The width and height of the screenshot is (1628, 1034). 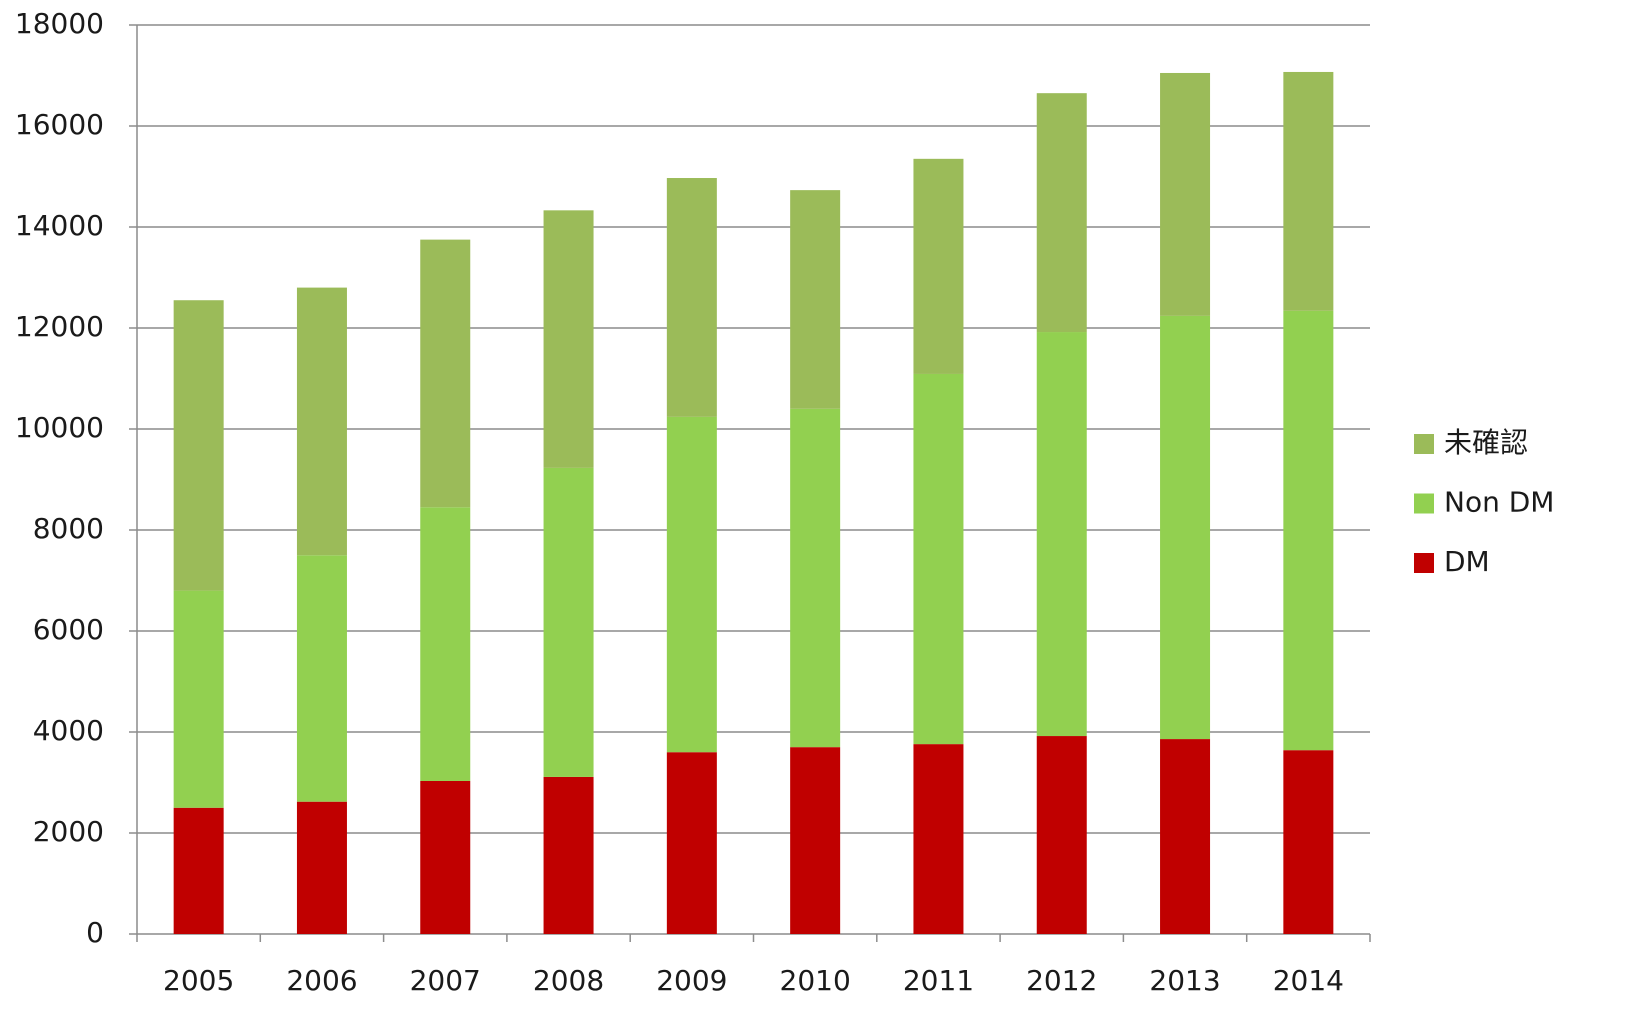 What do you see at coordinates (1486, 442) in the screenshot?
I see `legend-label: 未確認` at bounding box center [1486, 442].